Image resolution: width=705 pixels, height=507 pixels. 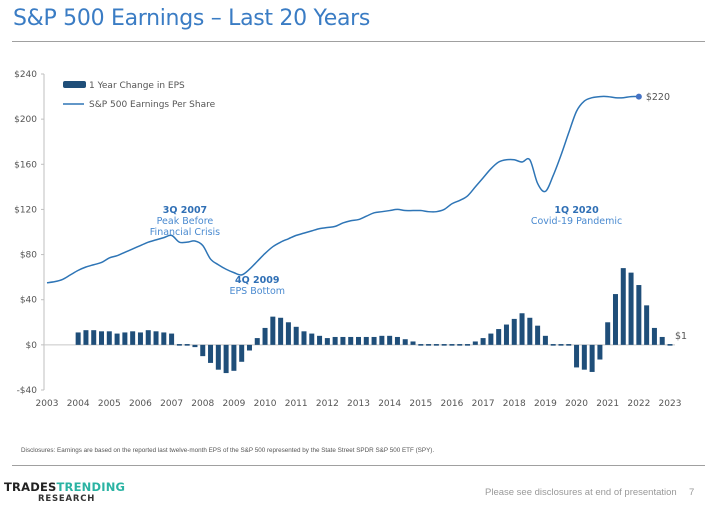 What do you see at coordinates (28, 301) in the screenshot?
I see `y-tick-label: $40` at bounding box center [28, 301].